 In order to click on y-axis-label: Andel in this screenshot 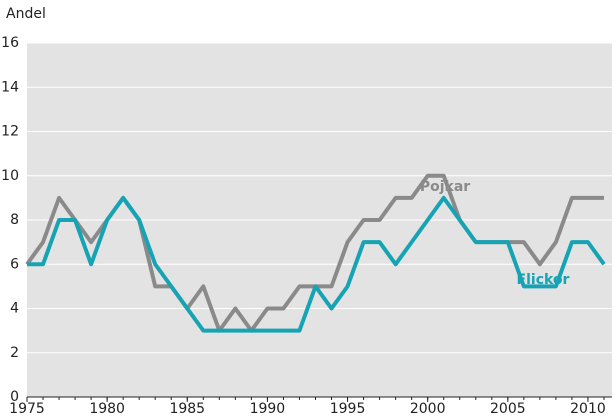, I will do `click(26, 14)`.